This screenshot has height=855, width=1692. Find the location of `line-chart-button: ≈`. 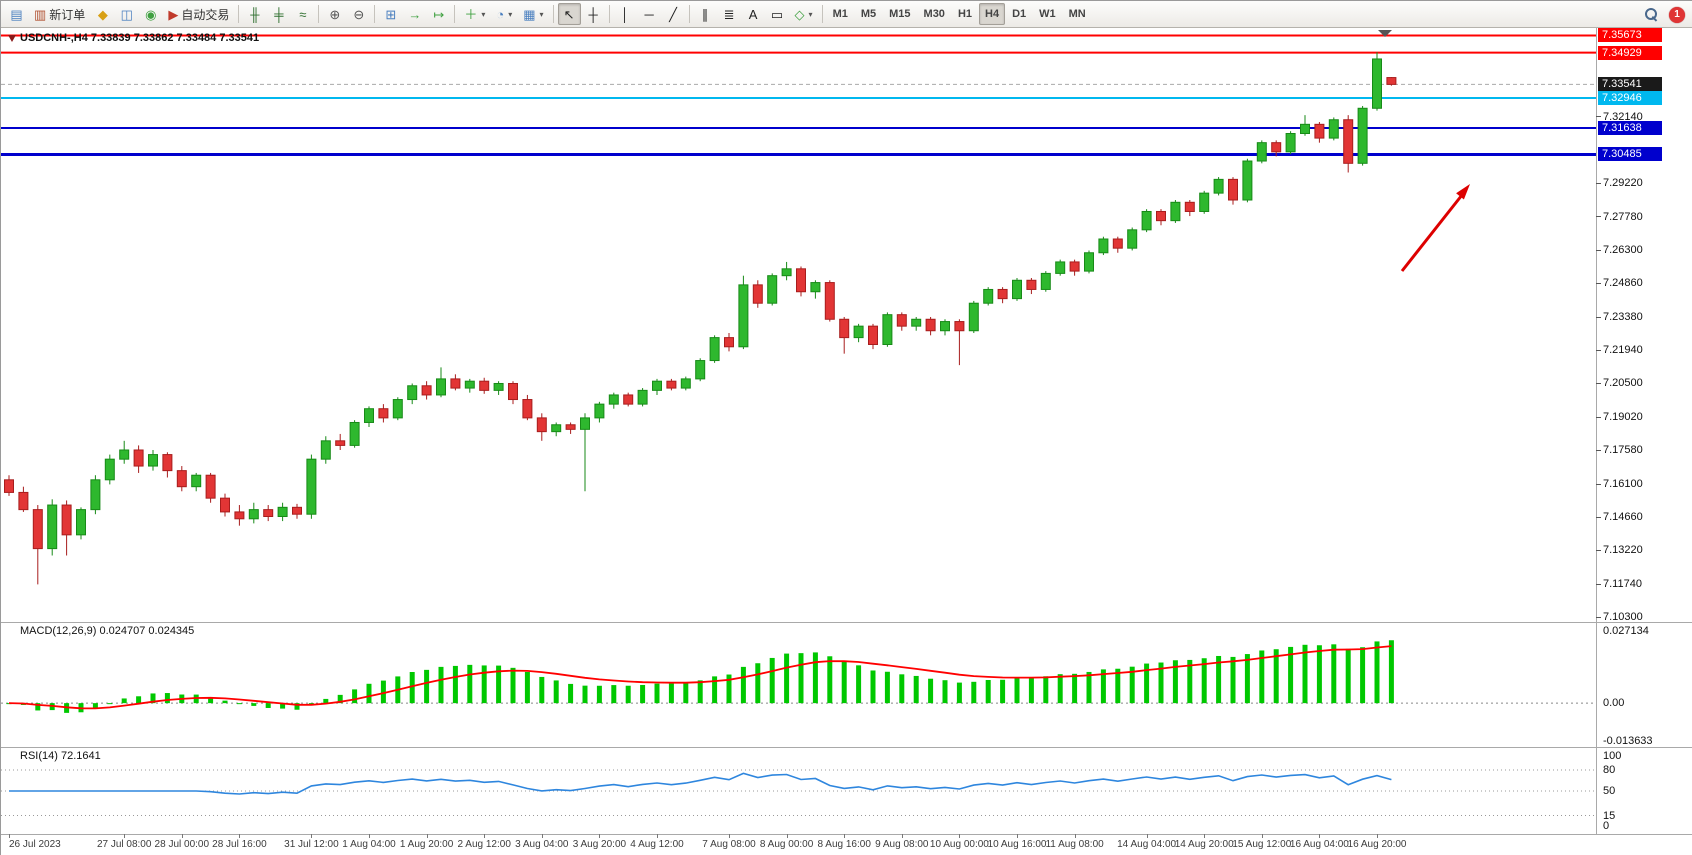

line-chart-button: ≈ is located at coordinates (302, 14).